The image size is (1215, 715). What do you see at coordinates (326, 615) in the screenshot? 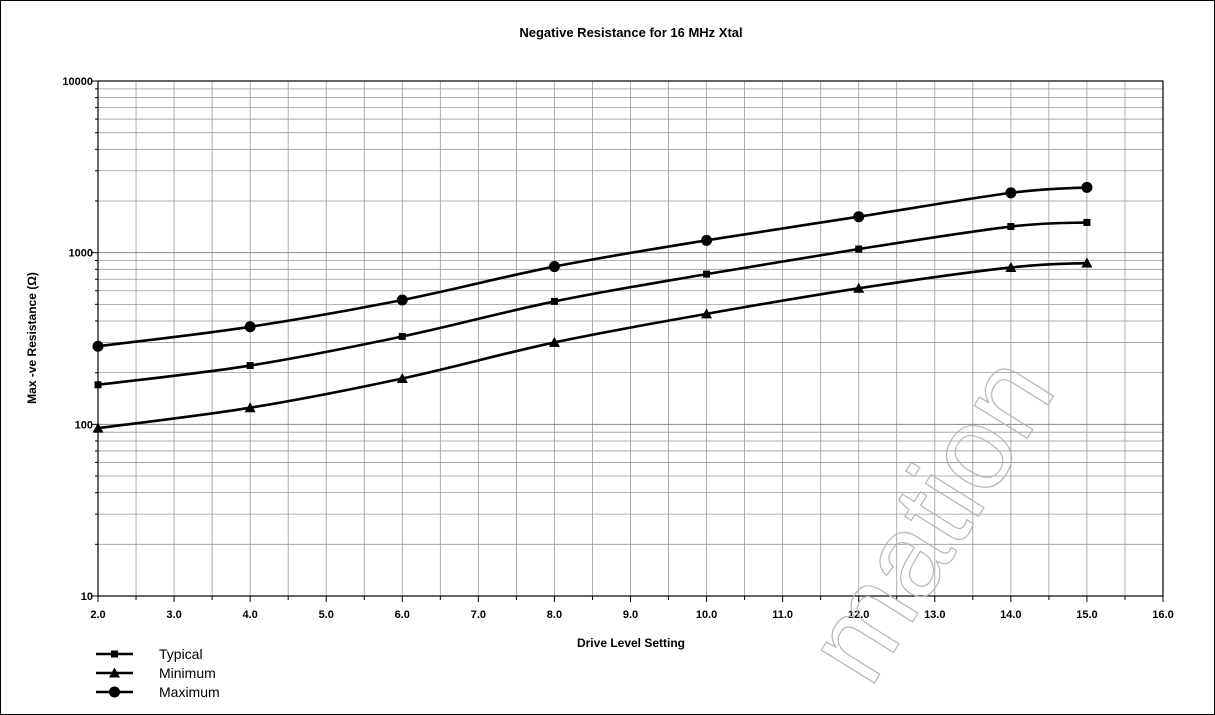
I see `x-tick-label: 5.0` at bounding box center [326, 615].